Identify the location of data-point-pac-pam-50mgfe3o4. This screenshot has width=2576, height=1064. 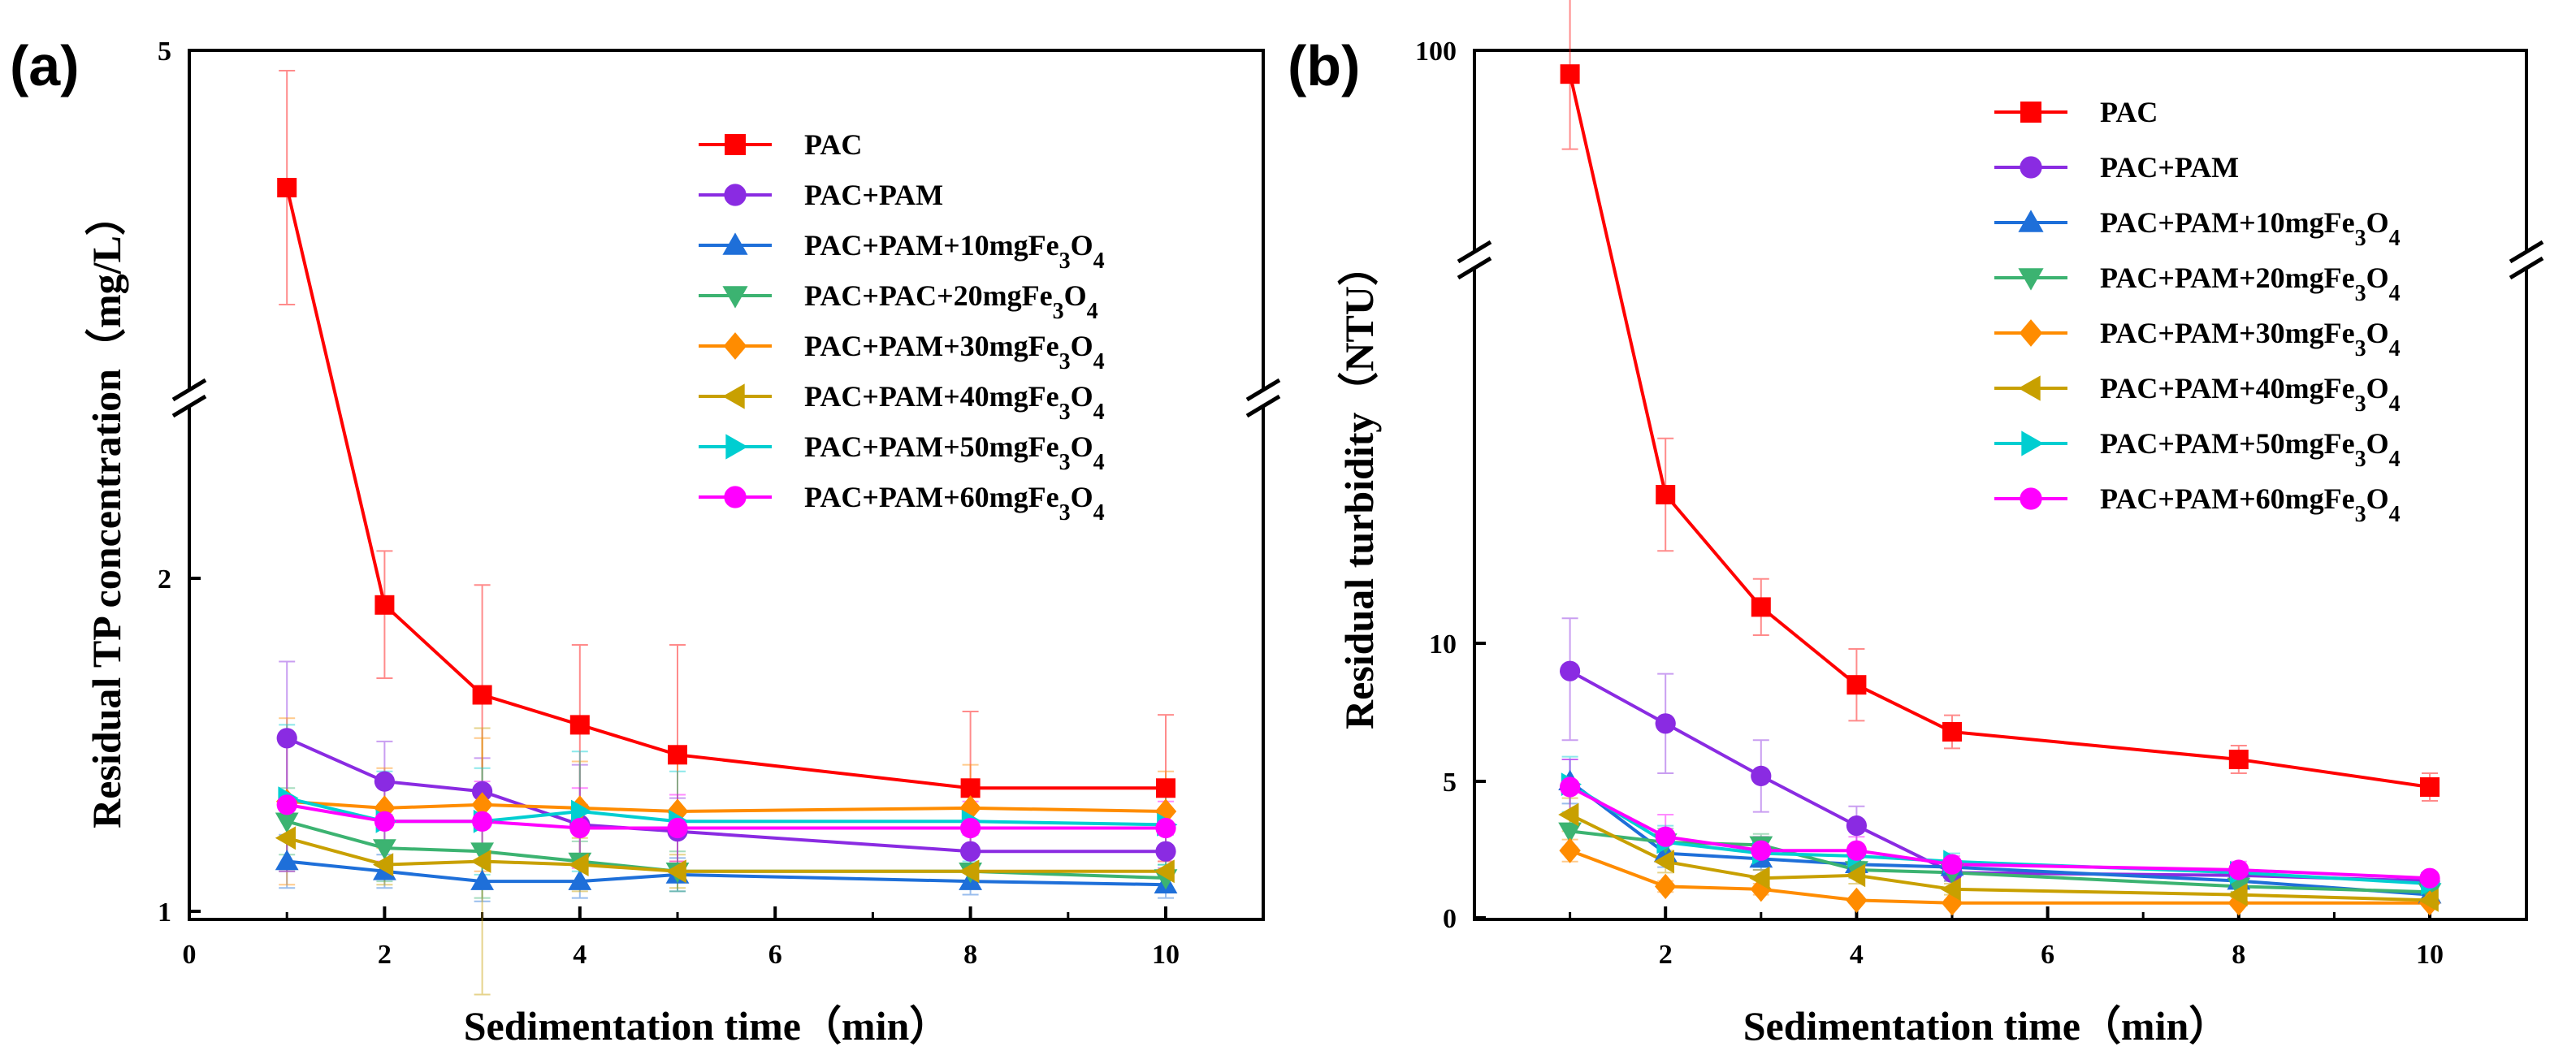
(581, 811).